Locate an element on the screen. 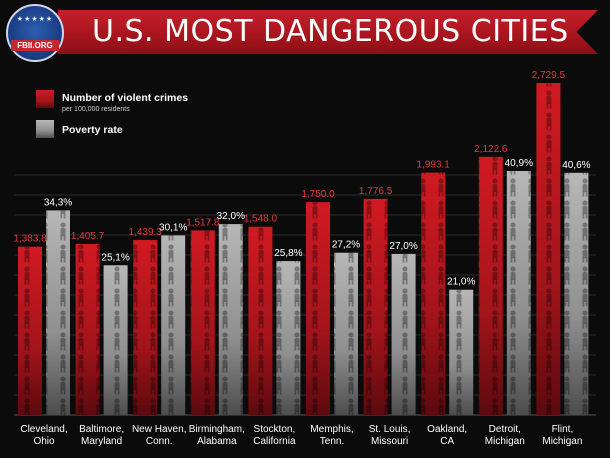  value-label-crimes: 1,750.0 is located at coordinates (318, 194).